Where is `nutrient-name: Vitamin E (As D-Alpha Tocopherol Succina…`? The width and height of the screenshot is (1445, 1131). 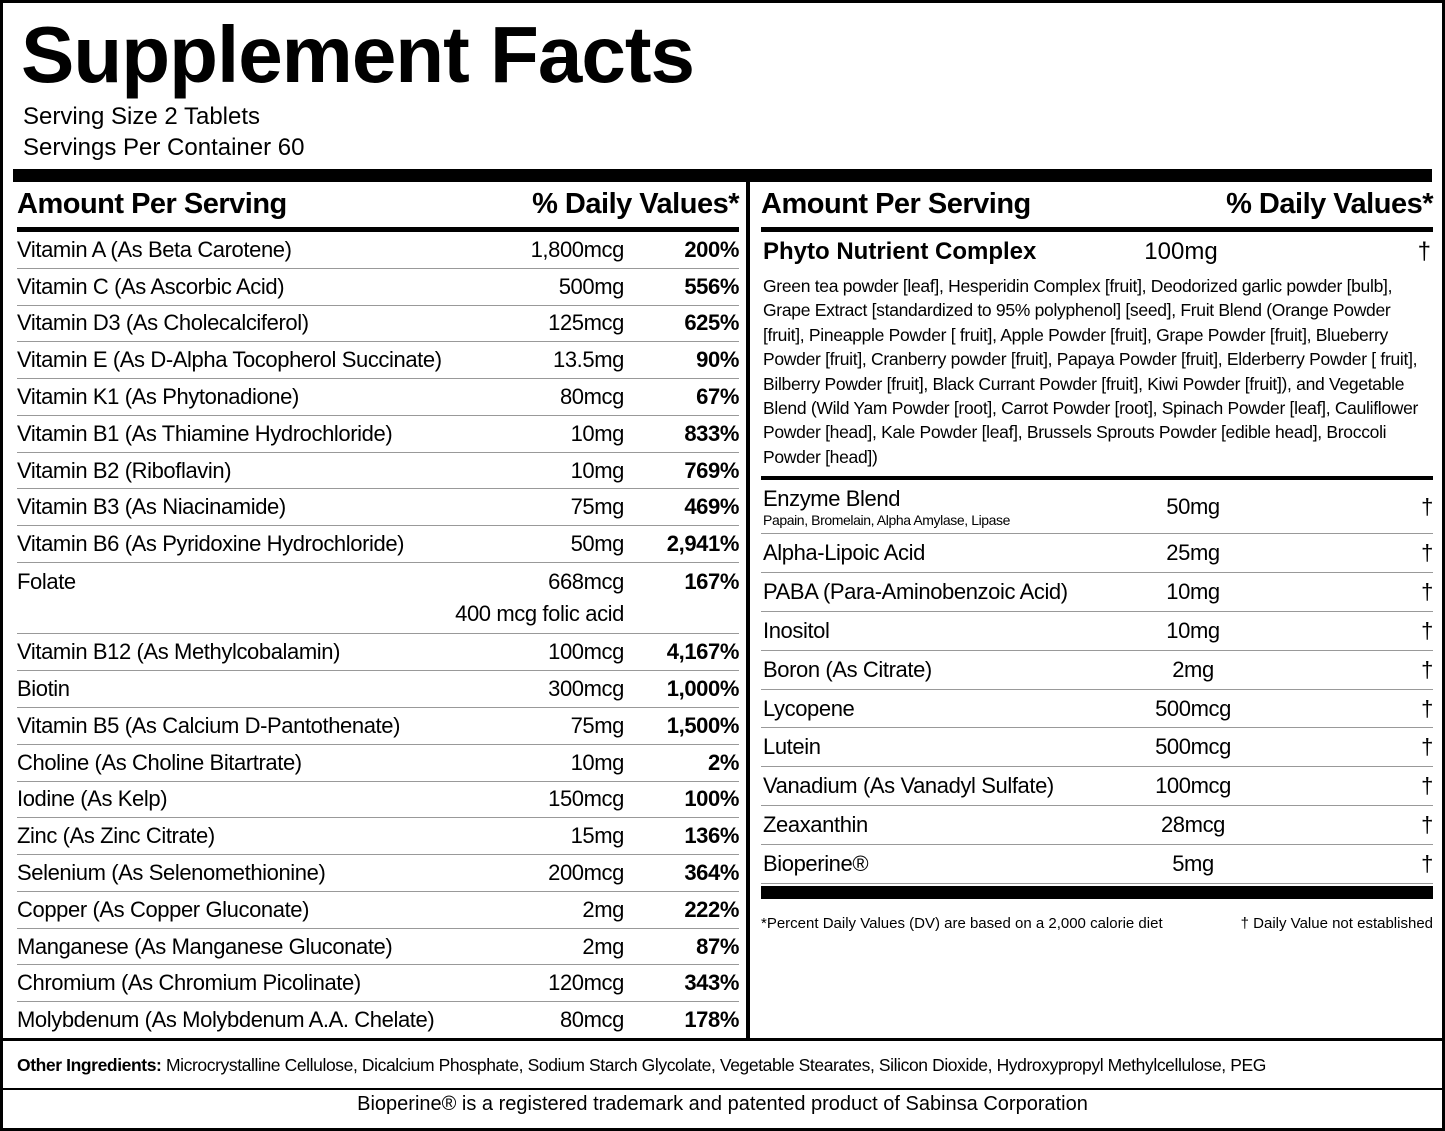
nutrient-name: Vitamin E (As D-Alpha Tocopherol Succina… is located at coordinates (229, 360).